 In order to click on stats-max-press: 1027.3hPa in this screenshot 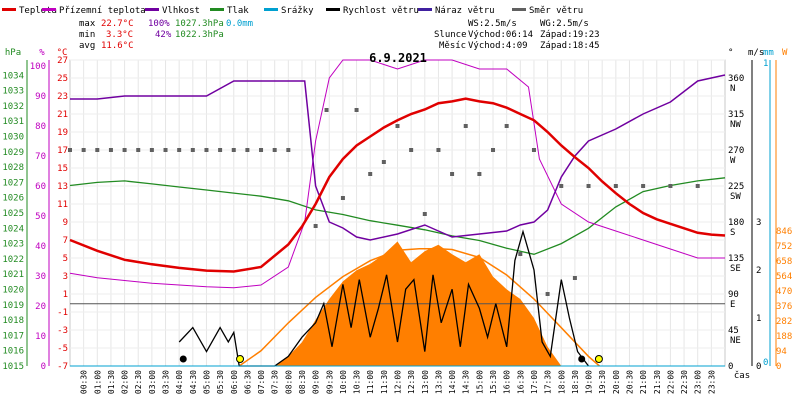, I will do `click(199, 24)`.